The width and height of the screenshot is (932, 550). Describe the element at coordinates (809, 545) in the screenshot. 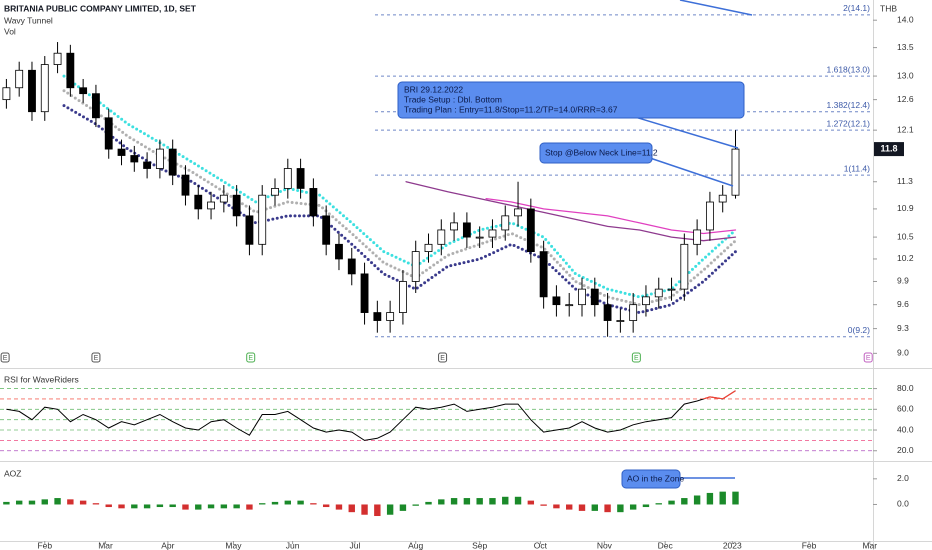

I see `x-tick-label: Feb` at that location.